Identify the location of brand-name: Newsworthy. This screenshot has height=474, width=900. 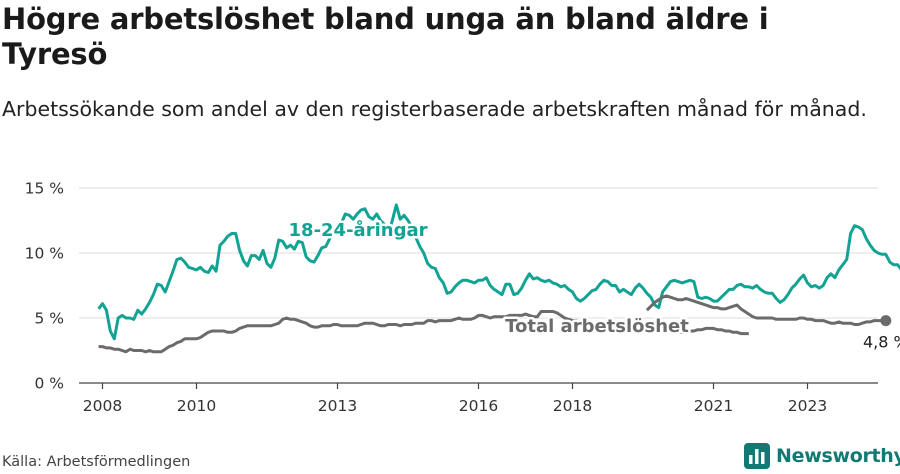
(838, 456).